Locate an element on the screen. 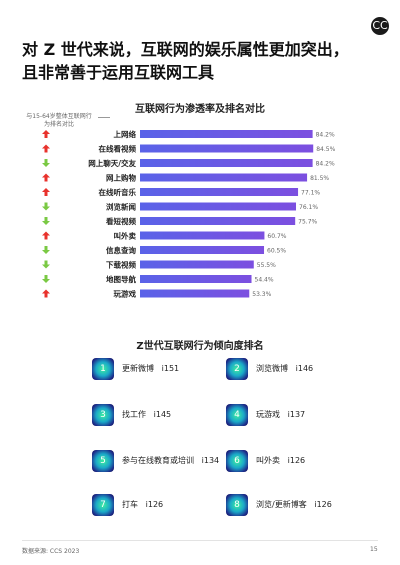  ranking-score: i137 is located at coordinates (296, 414).